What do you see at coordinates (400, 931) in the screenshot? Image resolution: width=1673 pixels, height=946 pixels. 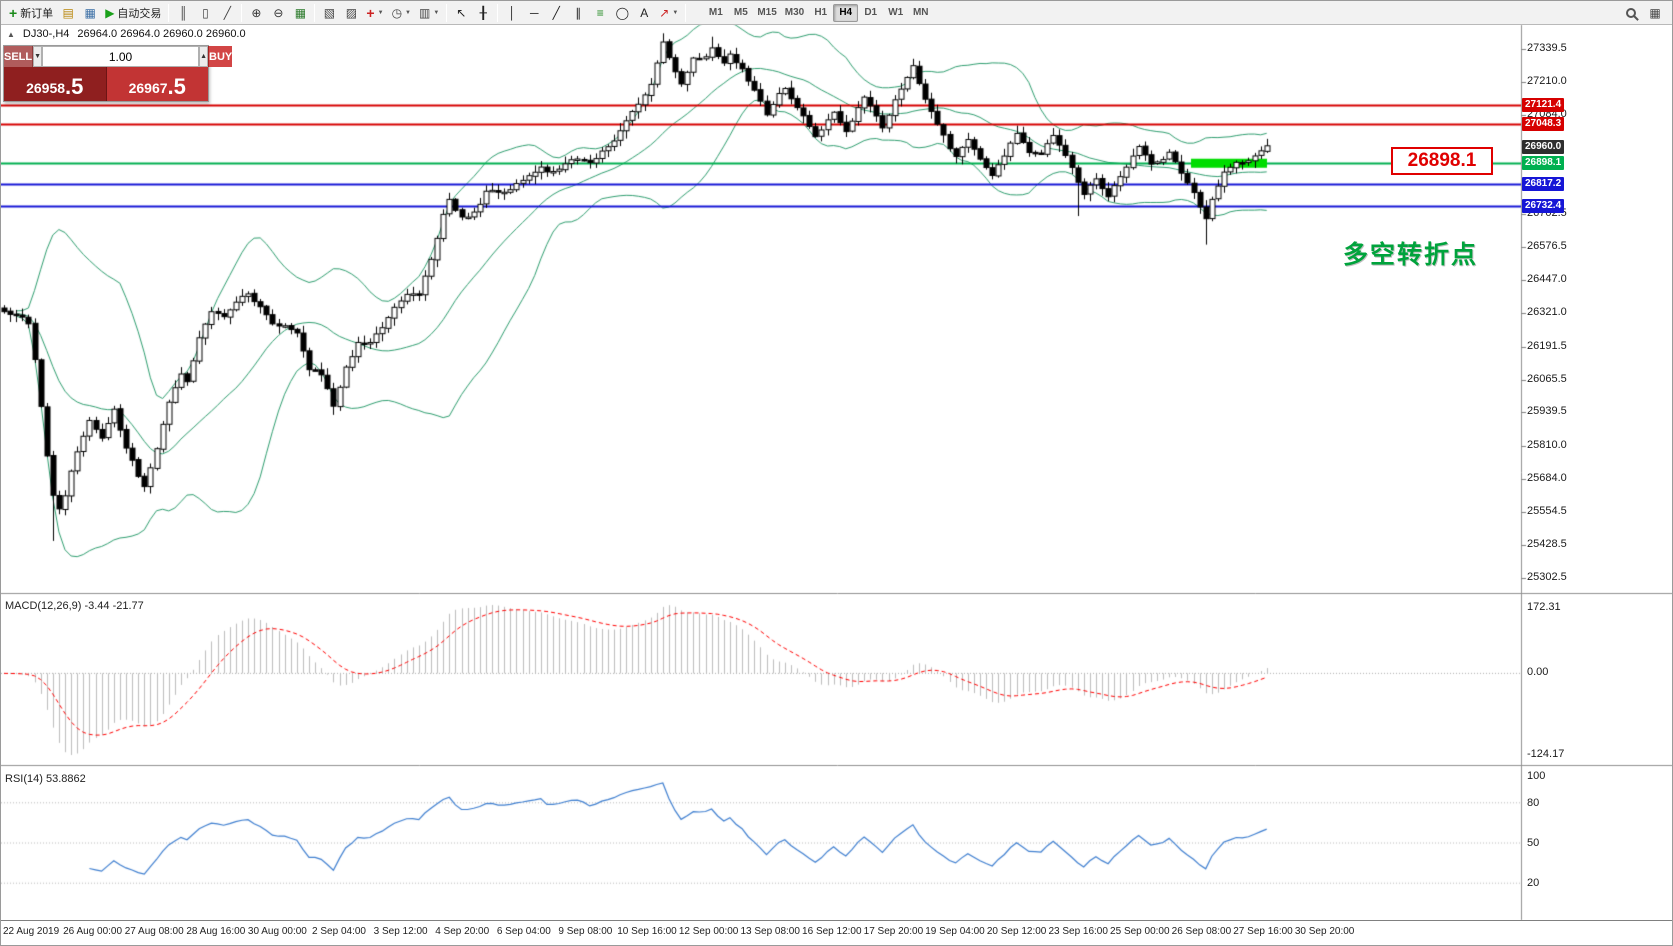 I see `time-axis-label: 3 Sep 12:00` at bounding box center [400, 931].